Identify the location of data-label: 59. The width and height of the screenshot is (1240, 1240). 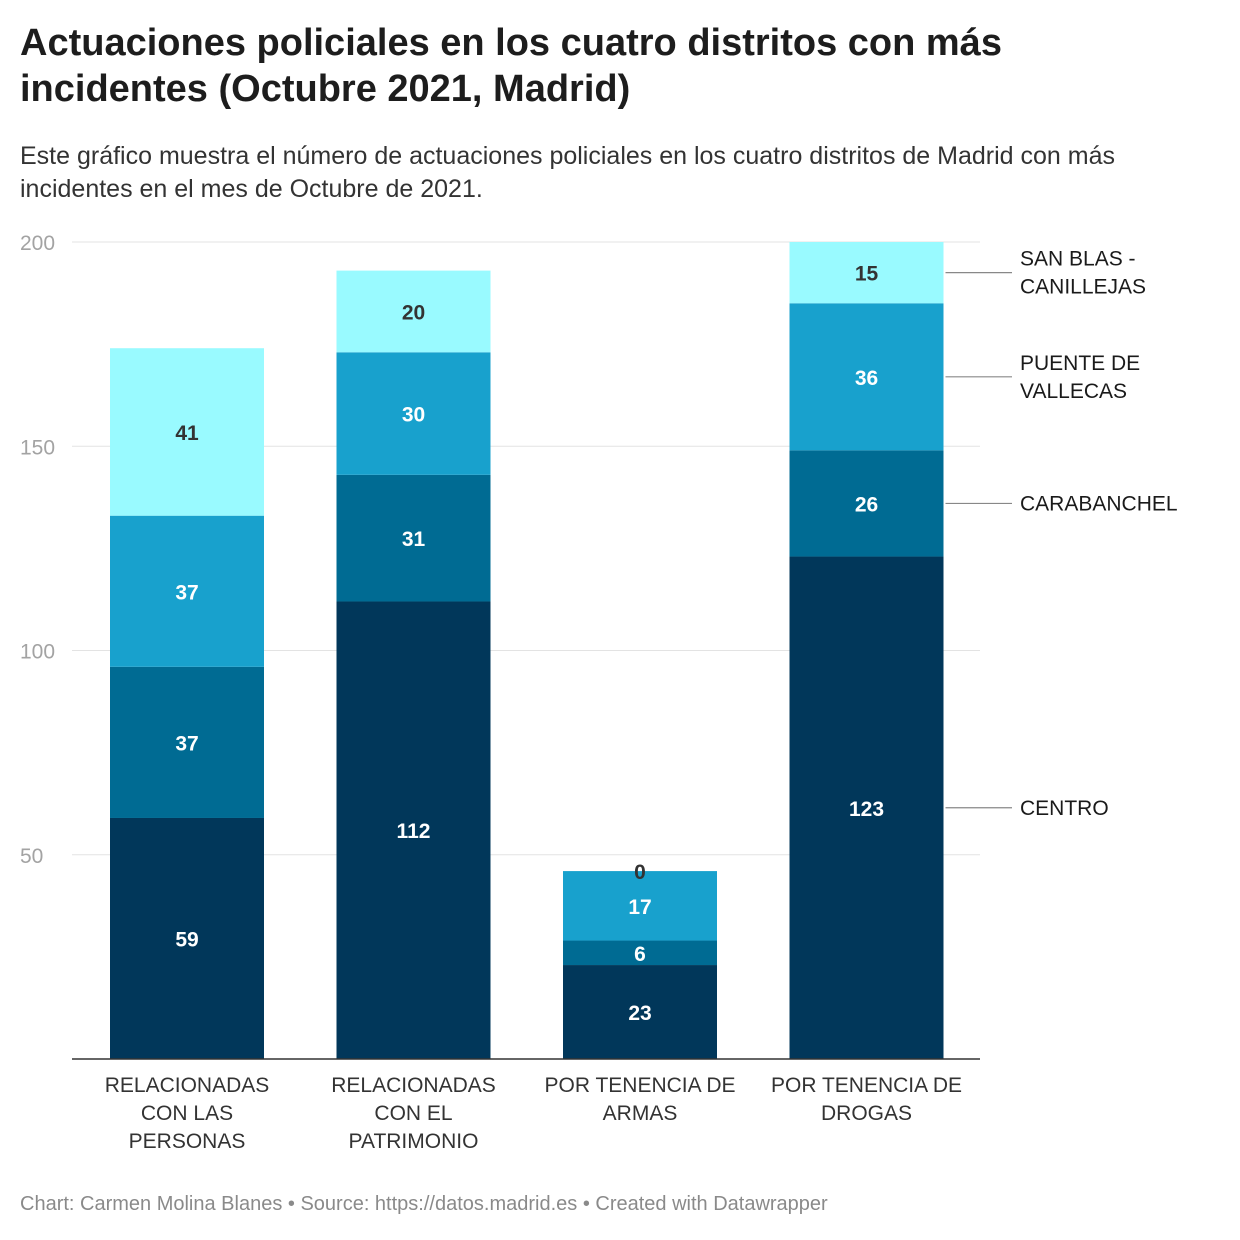
(186, 939).